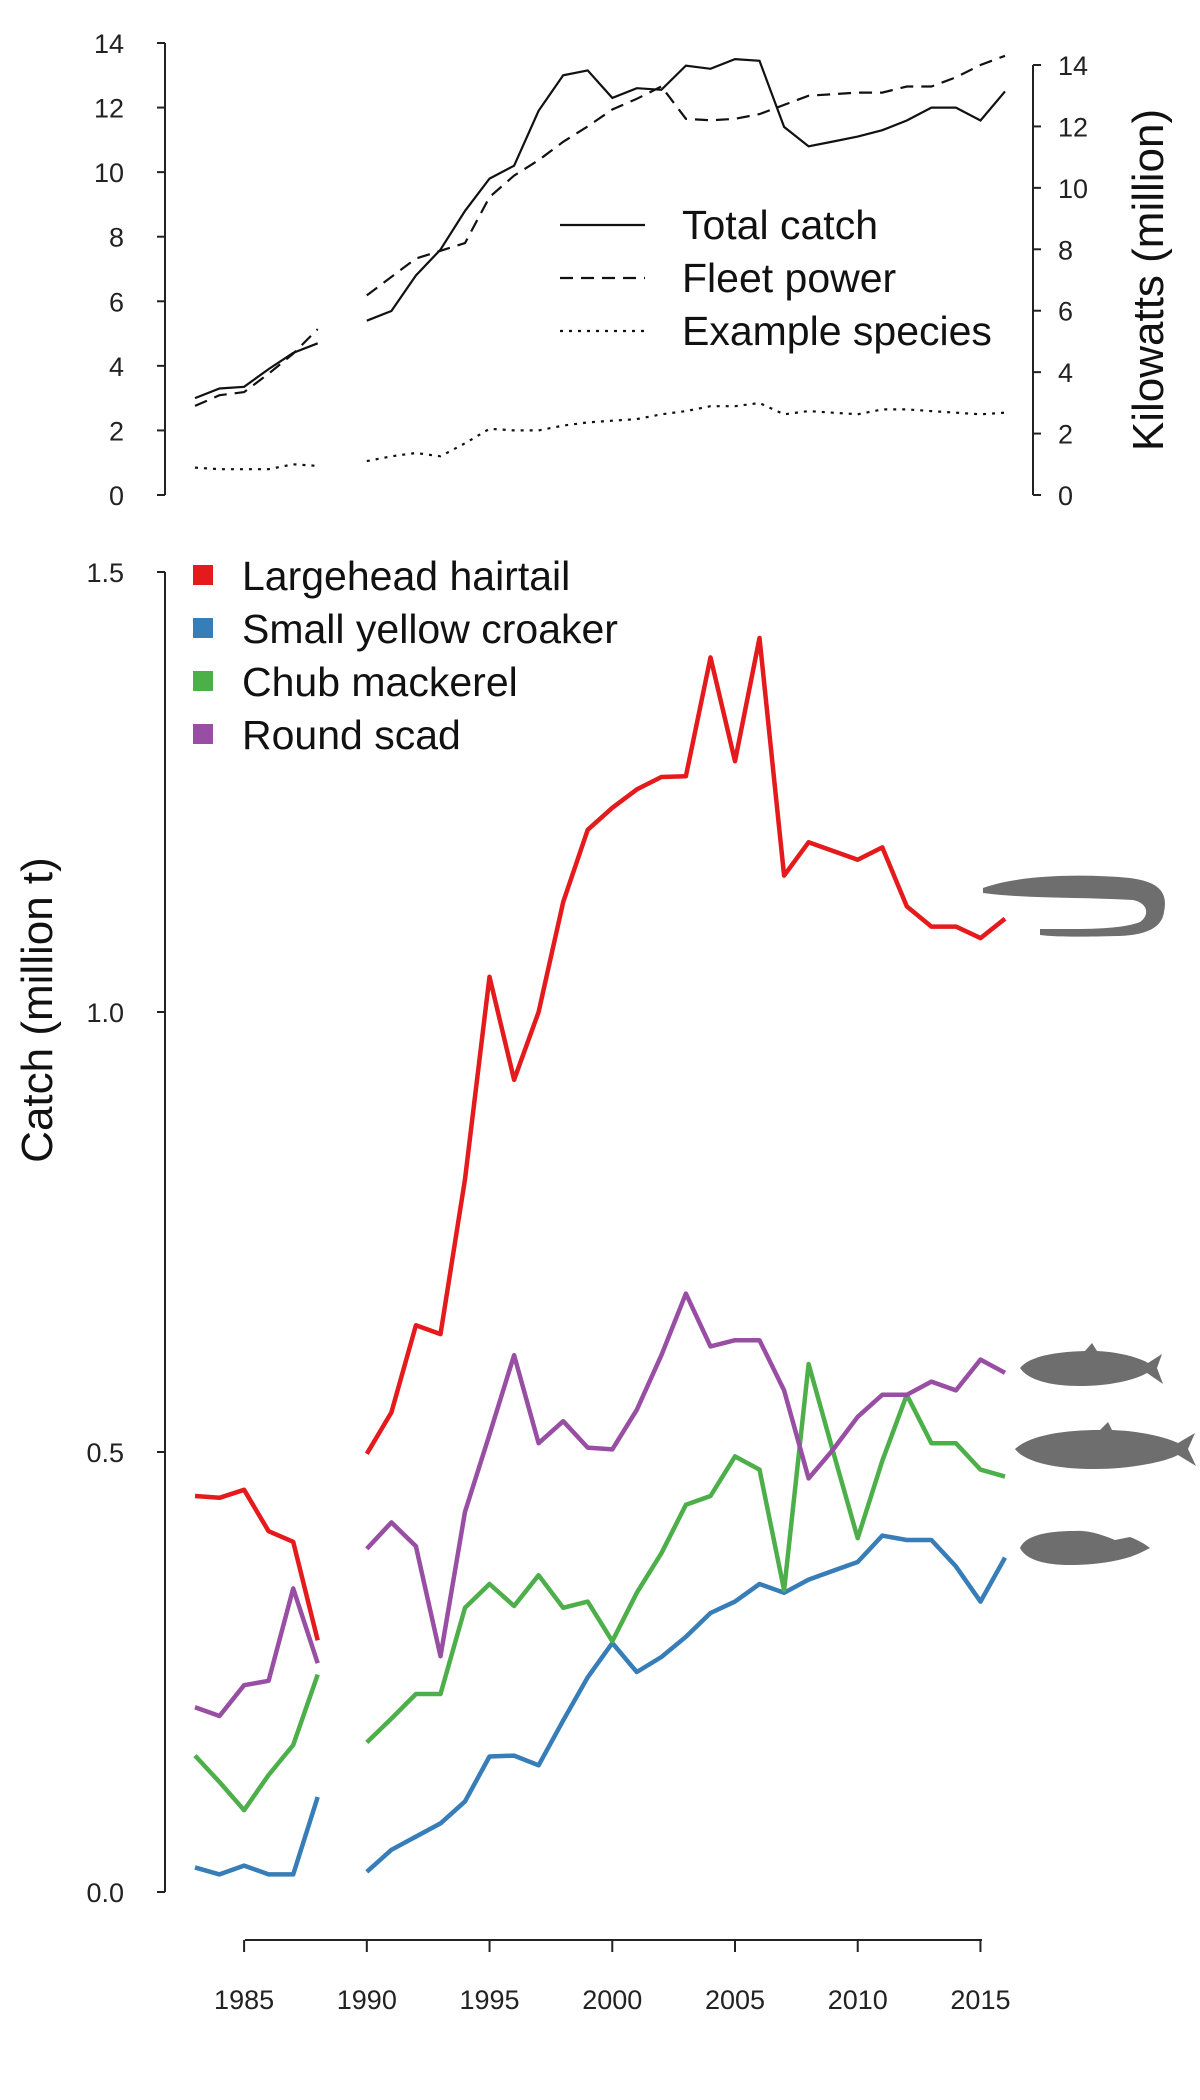 Image resolution: width=1200 pixels, height=2100 pixels. What do you see at coordinates (837, 331) in the screenshot?
I see `top-legend-label-example-species: Example species` at bounding box center [837, 331].